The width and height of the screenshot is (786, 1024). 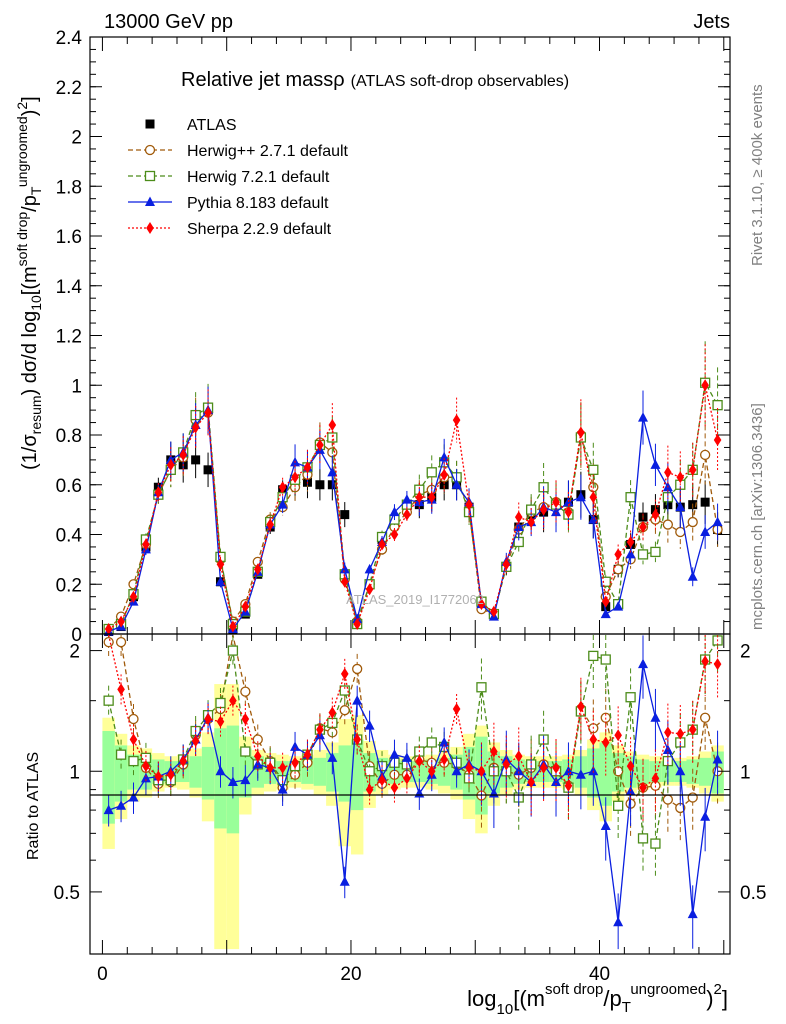 I want to click on ratio-y-tick-label: 1, so click(x=74, y=772).